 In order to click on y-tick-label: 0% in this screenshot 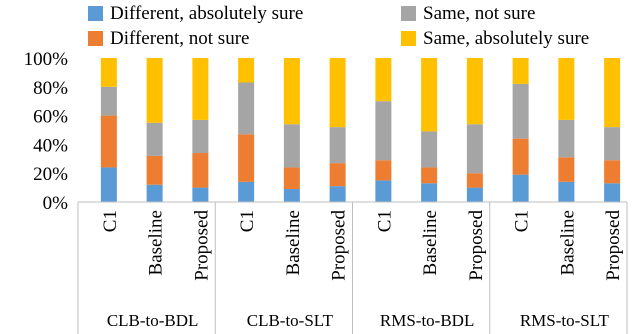, I will do `click(56, 203)`.